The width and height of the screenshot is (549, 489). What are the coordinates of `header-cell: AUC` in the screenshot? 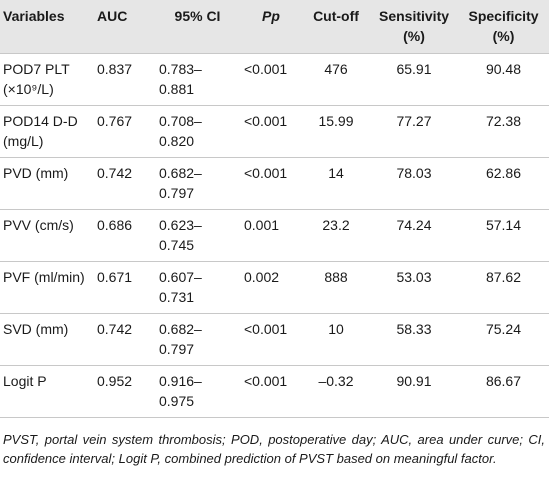 It's located at (124, 27).